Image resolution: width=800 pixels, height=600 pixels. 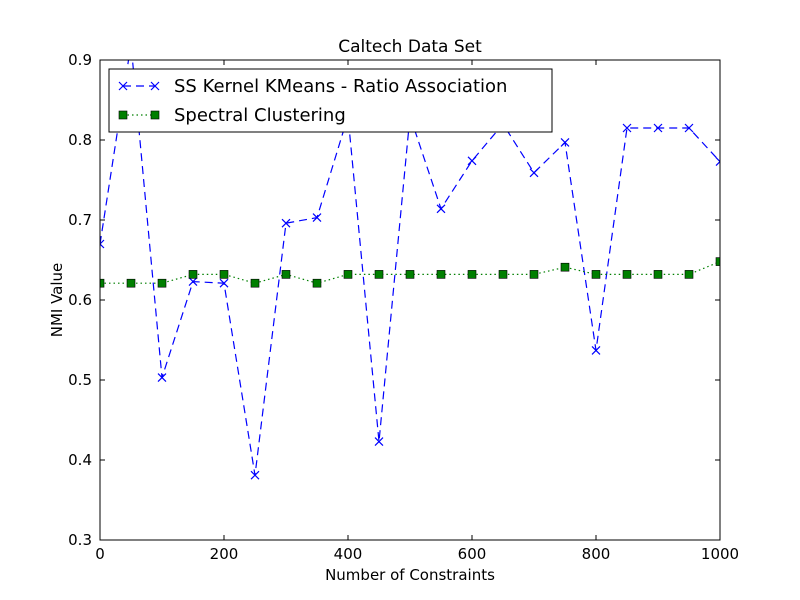 I want to click on y-tick-label: 0.7, so click(x=80, y=220).